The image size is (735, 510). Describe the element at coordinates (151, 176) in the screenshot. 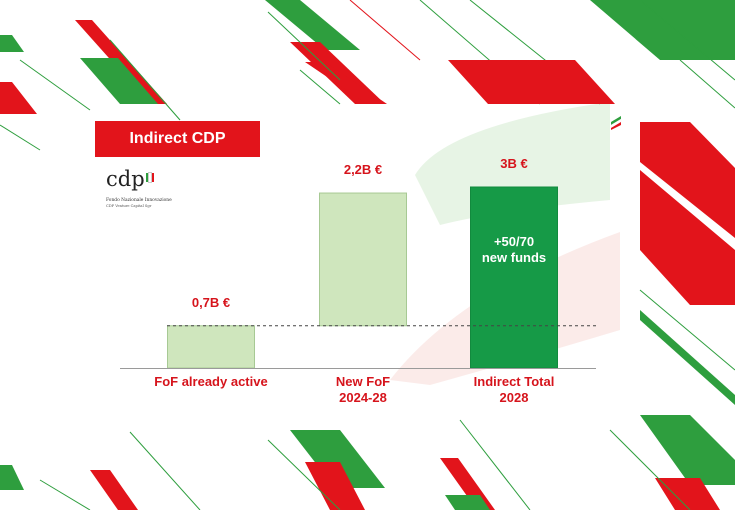

I see `italian-flag-icon` at that location.